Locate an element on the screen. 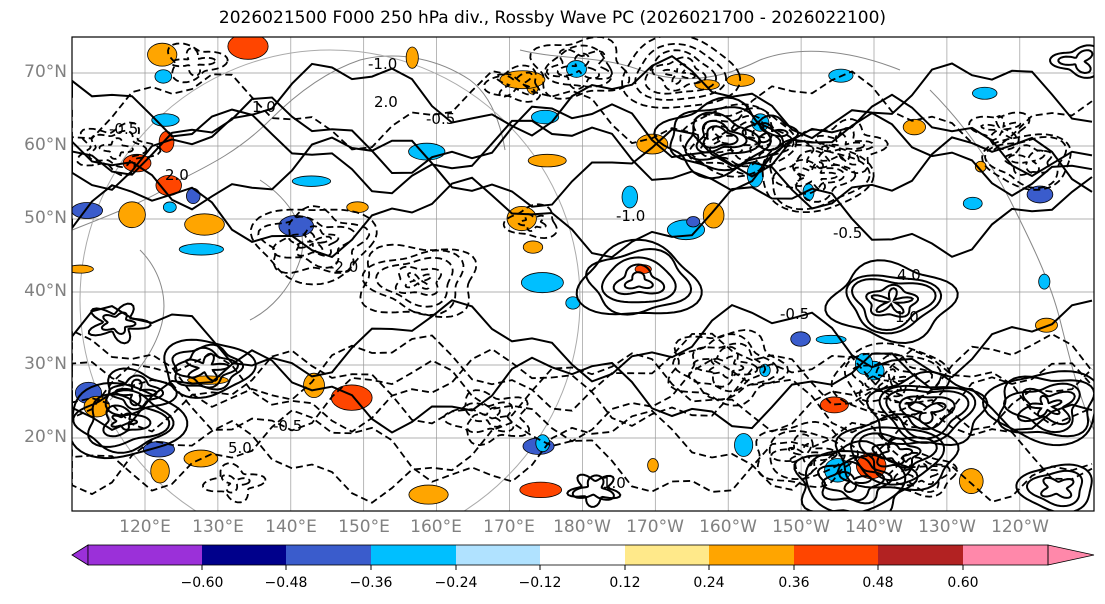  lon-label: 140°W is located at coordinates (874, 527).